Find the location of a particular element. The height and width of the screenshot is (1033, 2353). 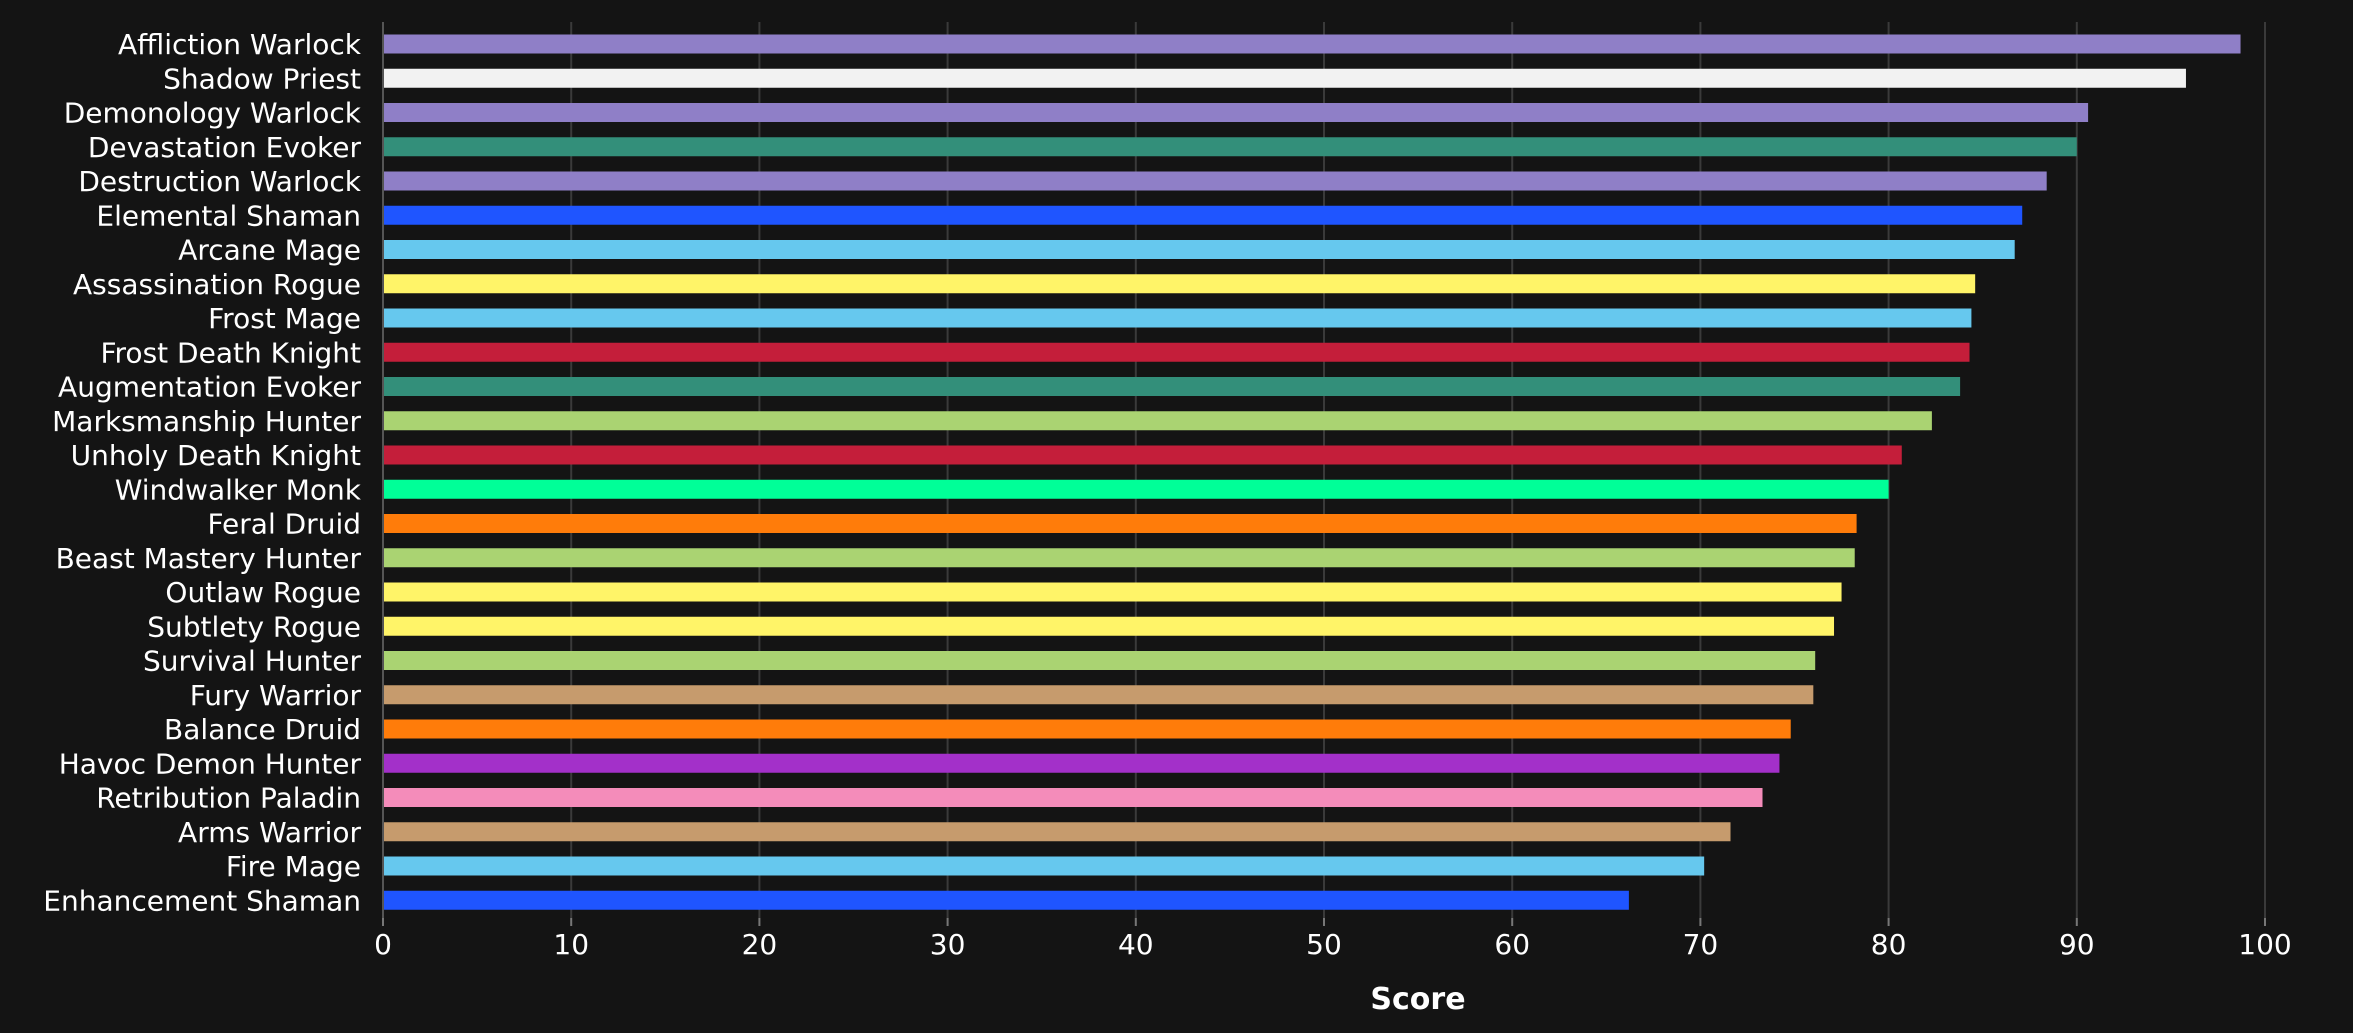

category-label: Arcane Mage is located at coordinates (269, 250).